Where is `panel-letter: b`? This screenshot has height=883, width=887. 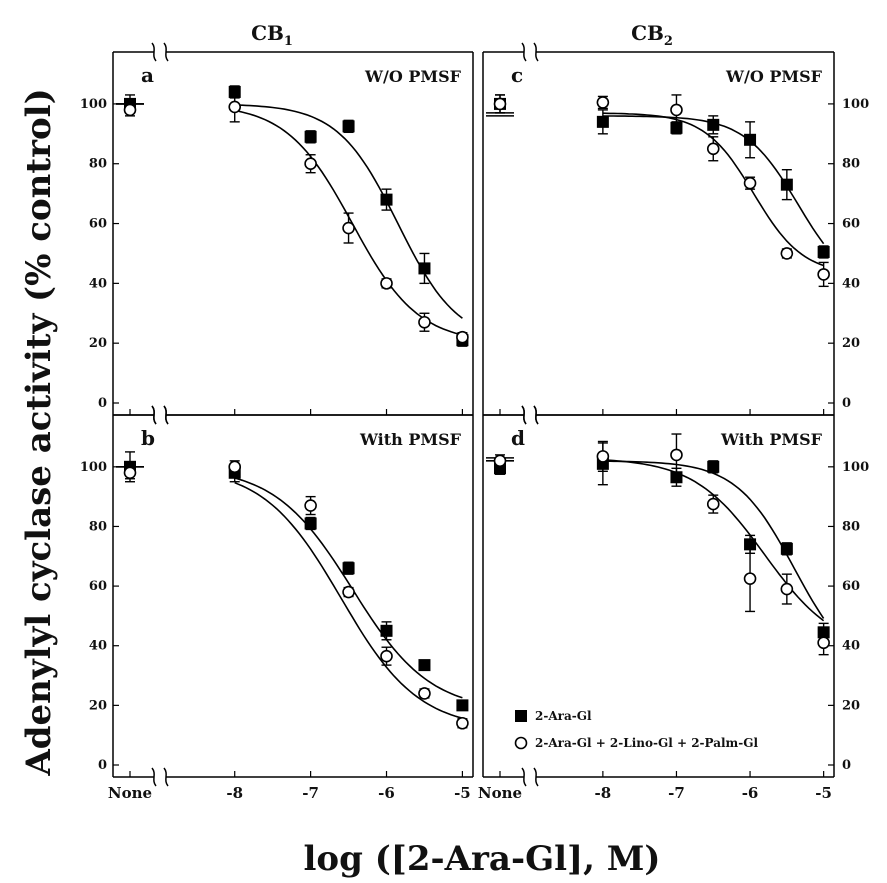
panel-letter: b is located at coordinates (148, 438).